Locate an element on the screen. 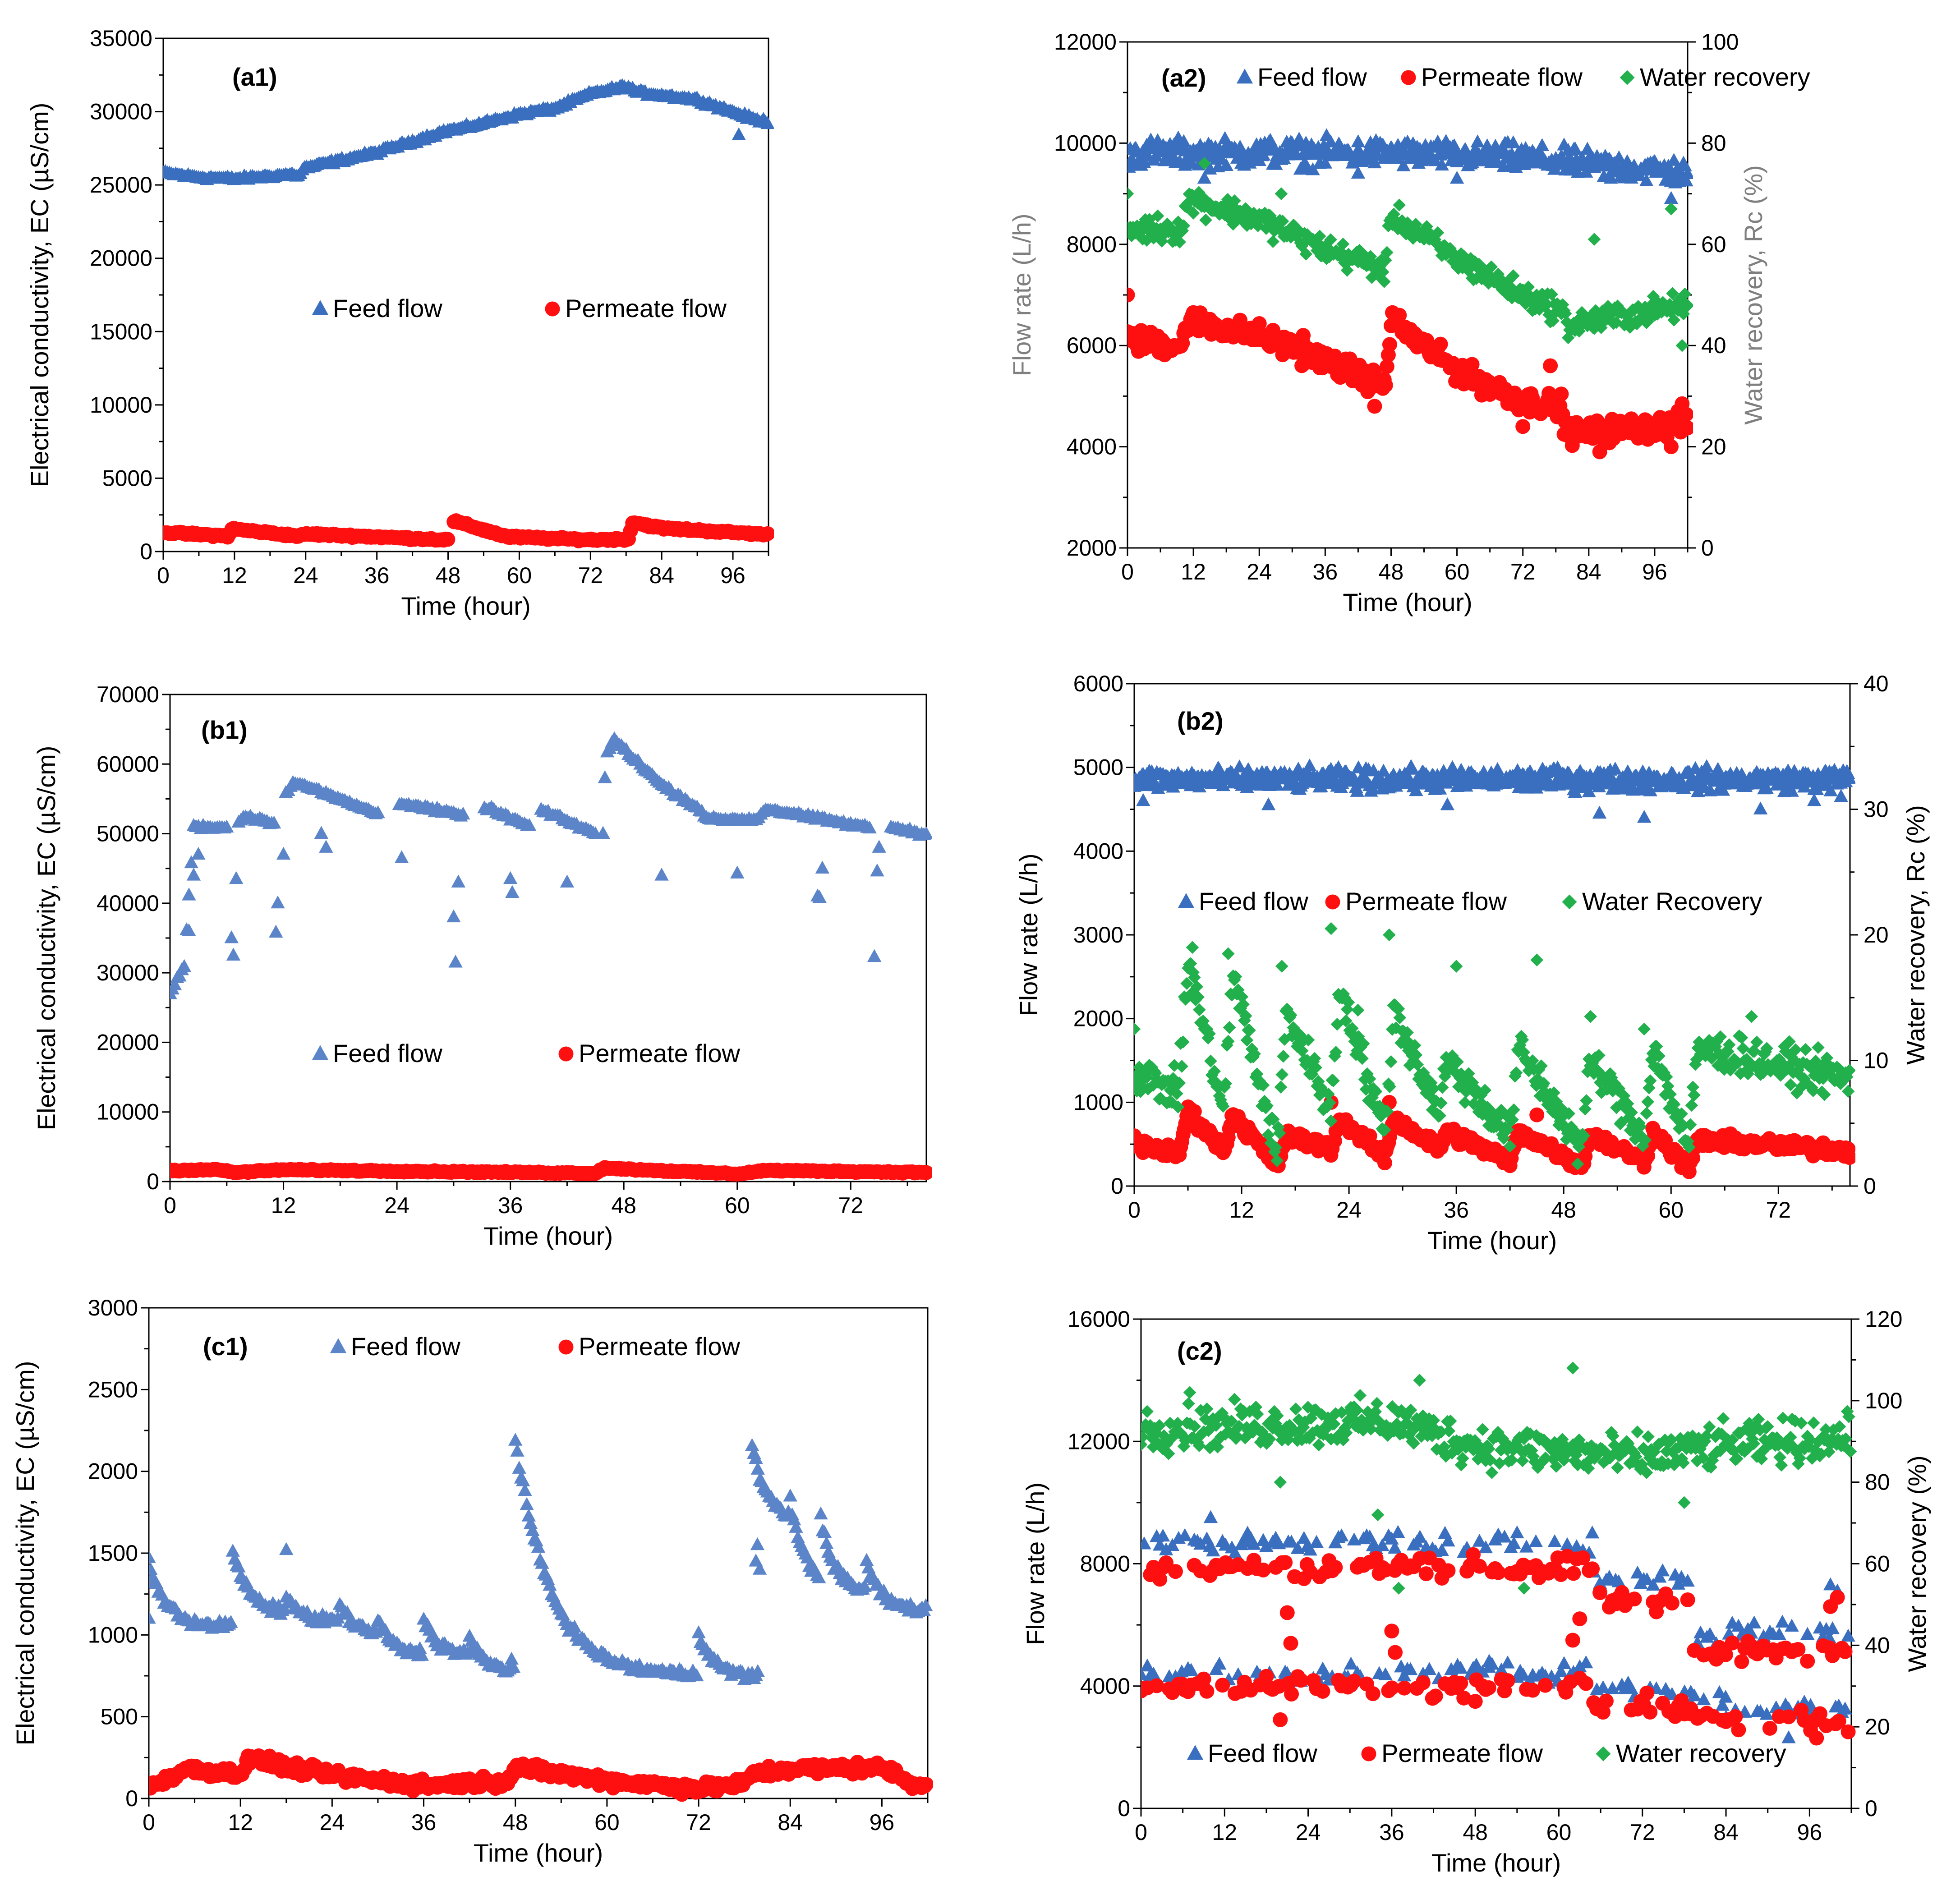  y-axis-title: Flow rate (L/h) is located at coordinates (1022, 295).